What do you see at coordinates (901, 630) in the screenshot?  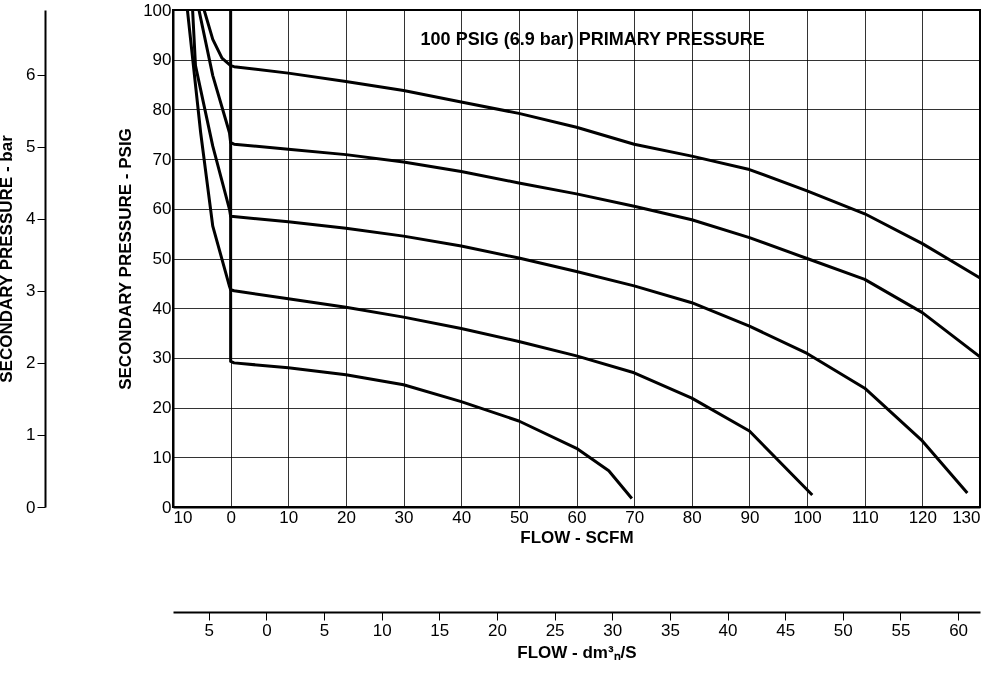 I see `x2-tick-label: 55` at bounding box center [901, 630].